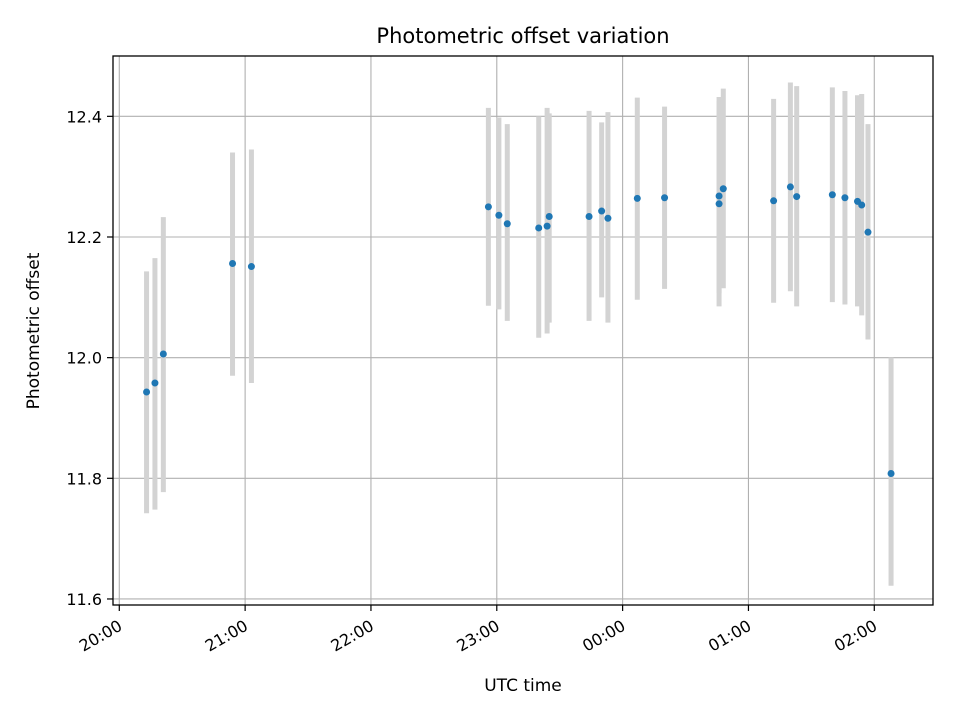  What do you see at coordinates (84, 599) in the screenshot?
I see `y-tick-label: 11.6` at bounding box center [84, 599].